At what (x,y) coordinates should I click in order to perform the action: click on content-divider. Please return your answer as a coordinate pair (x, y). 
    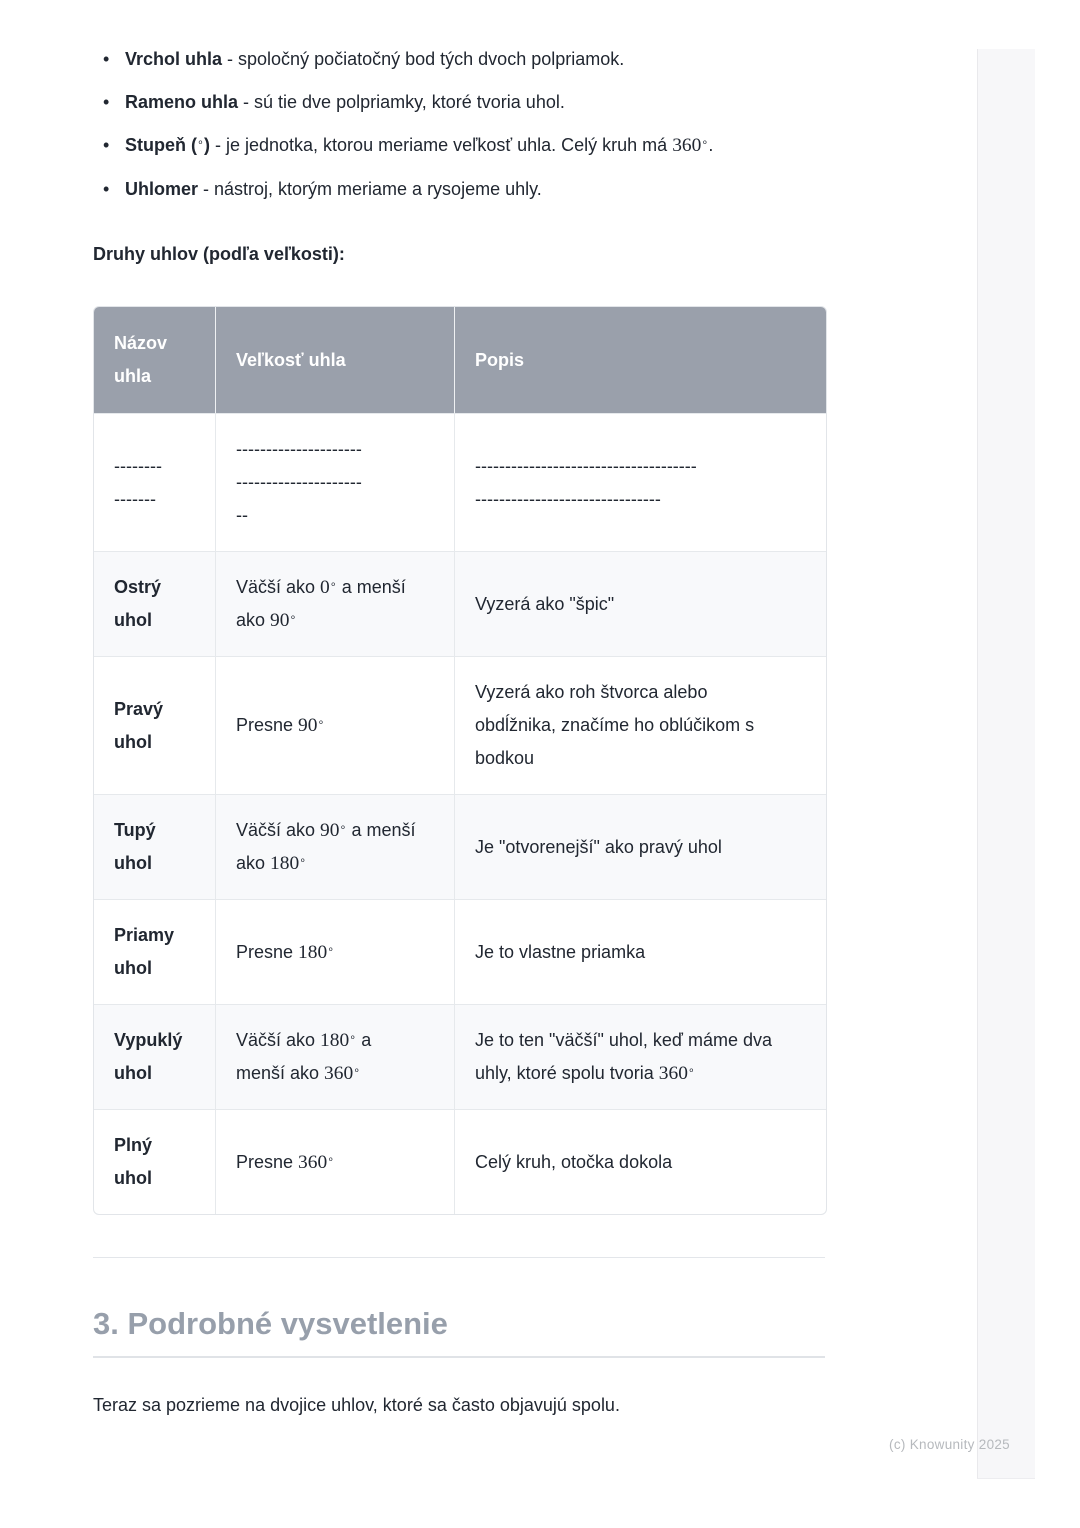
    Looking at the image, I should click on (459, 1257).